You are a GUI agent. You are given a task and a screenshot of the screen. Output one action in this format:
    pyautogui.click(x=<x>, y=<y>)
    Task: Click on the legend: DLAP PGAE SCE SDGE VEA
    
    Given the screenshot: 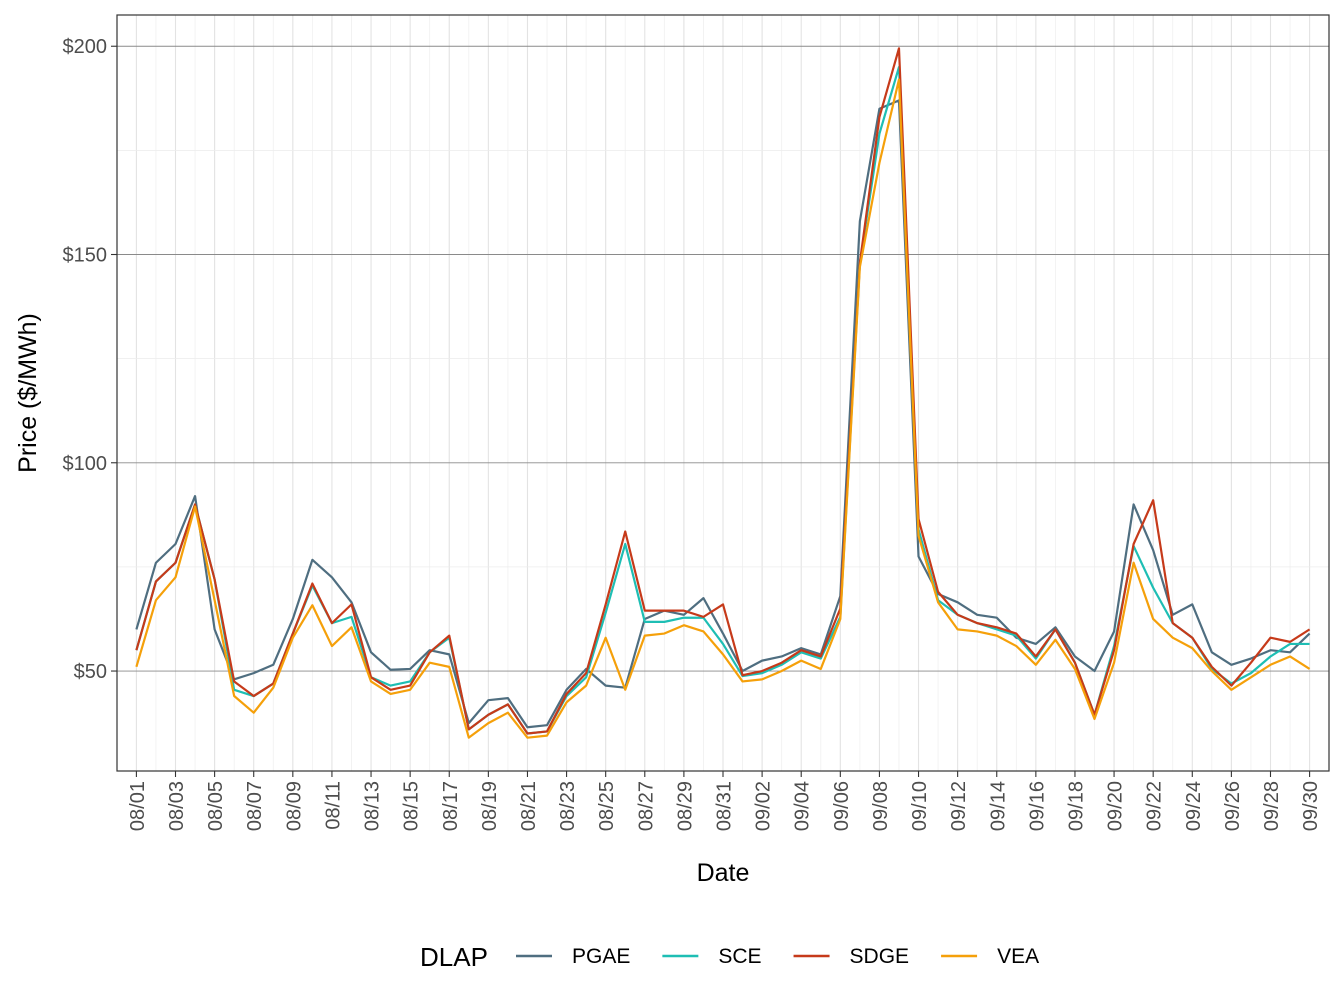 What is the action you would take?
    pyautogui.click(x=729, y=957)
    